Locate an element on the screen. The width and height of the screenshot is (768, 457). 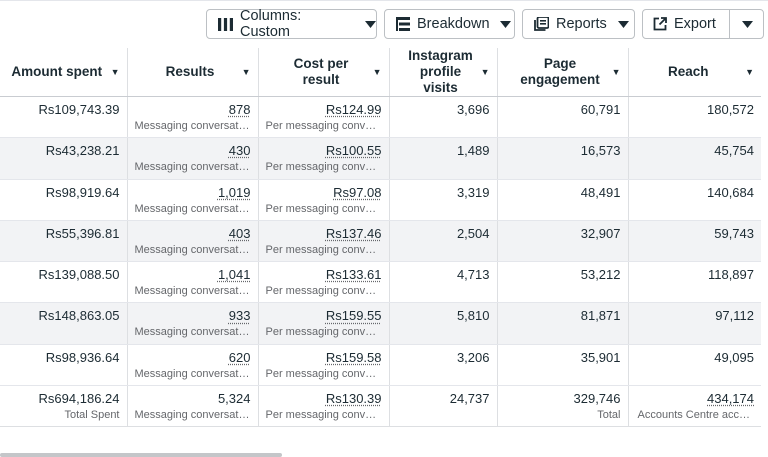
cost-per-result-value: Rs159.58 is located at coordinates (353, 357).